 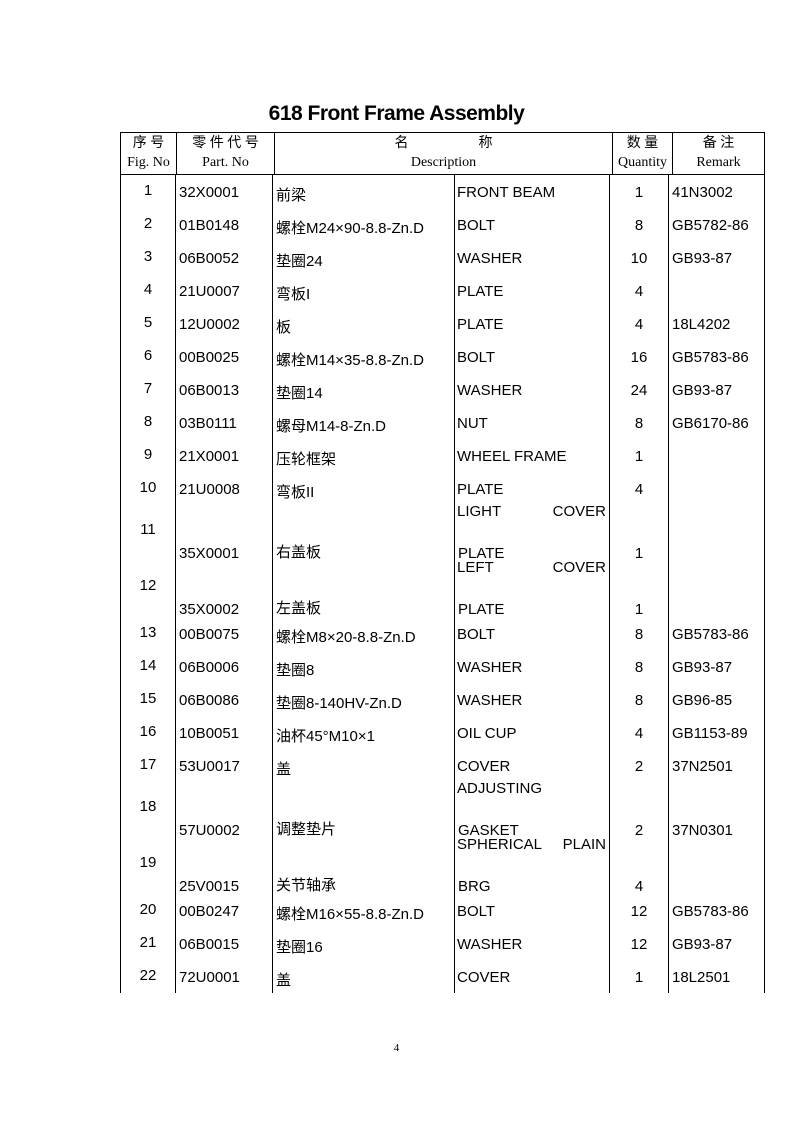 I want to click on remark-cell: GB5783-86, so click(x=716, y=633).